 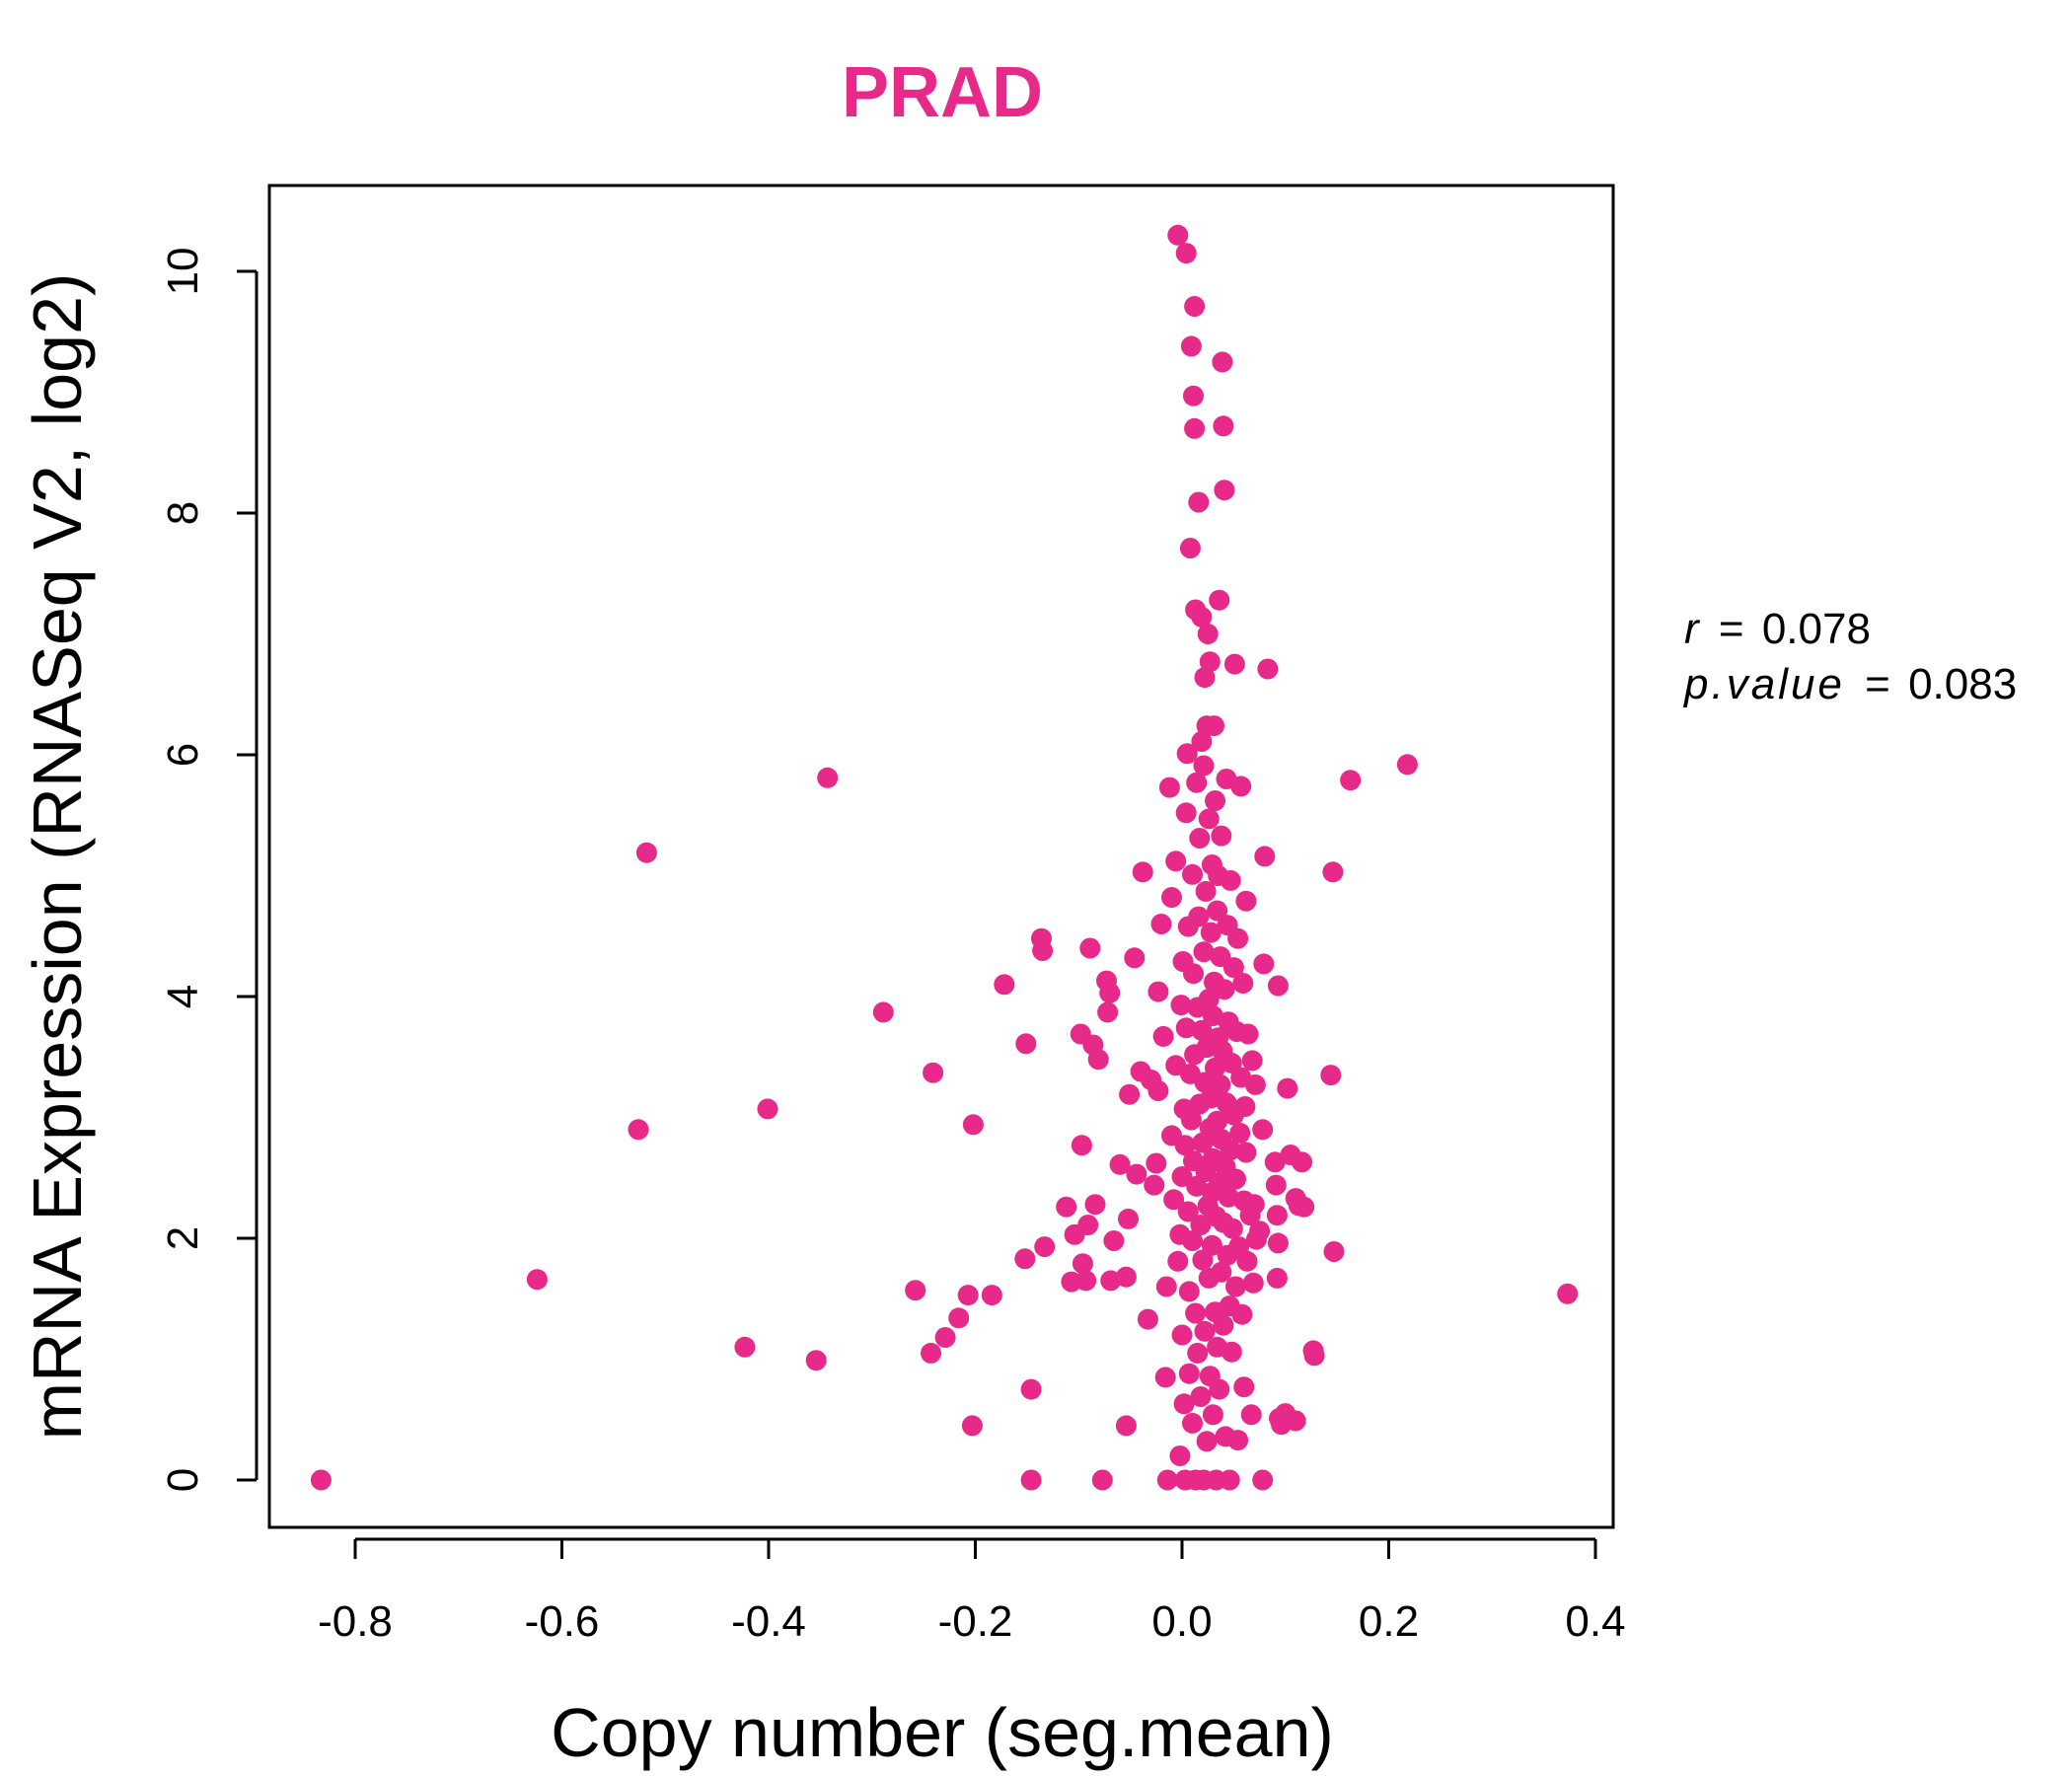 What do you see at coordinates (1817, 629) in the screenshot?
I see `r-value: 0.078` at bounding box center [1817, 629].